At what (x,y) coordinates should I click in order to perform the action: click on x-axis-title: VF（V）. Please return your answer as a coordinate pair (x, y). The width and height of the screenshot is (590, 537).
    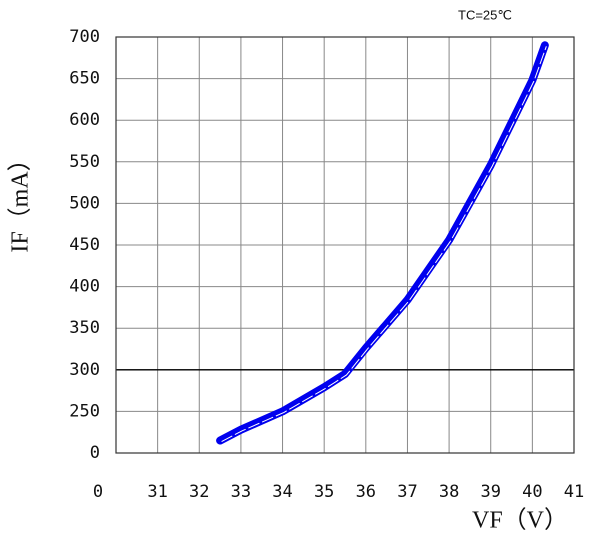
    Looking at the image, I should click on (520, 521).